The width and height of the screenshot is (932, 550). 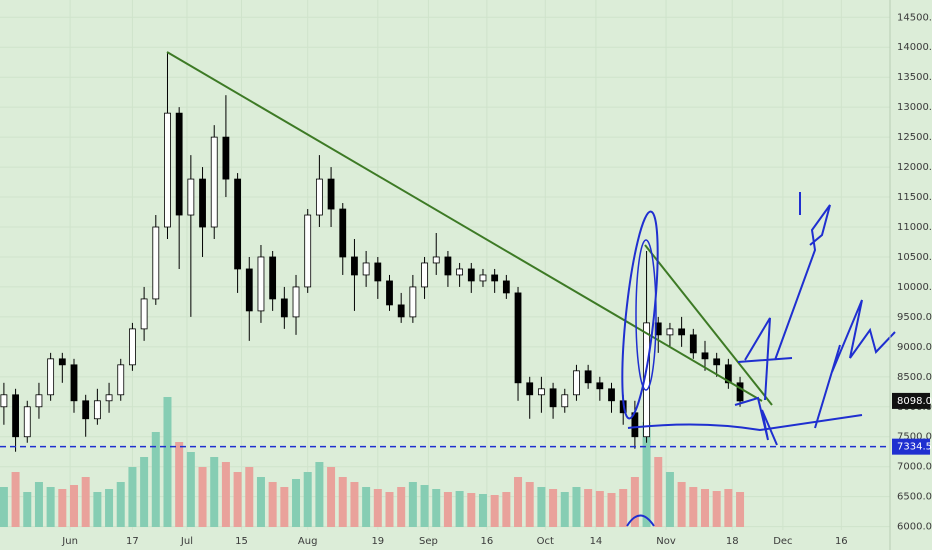 I want to click on y-tick-label: 10000.0, so click(x=914, y=287).